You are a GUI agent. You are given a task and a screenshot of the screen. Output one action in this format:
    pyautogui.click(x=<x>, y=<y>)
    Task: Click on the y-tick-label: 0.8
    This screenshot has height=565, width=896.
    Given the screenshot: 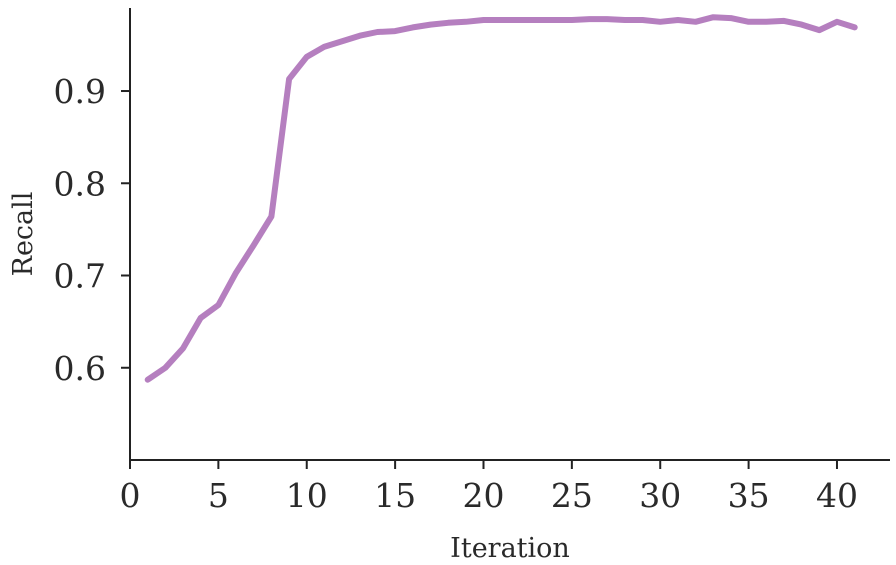 What is the action you would take?
    pyautogui.click(x=80, y=183)
    